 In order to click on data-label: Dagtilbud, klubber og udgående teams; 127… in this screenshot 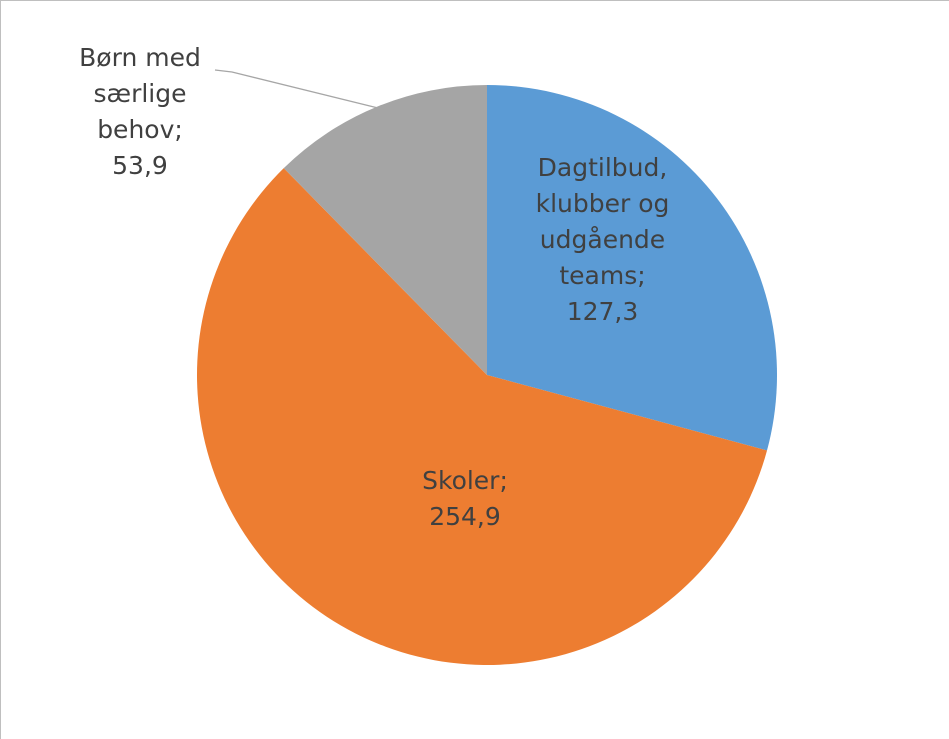, I will do `click(602, 240)`.